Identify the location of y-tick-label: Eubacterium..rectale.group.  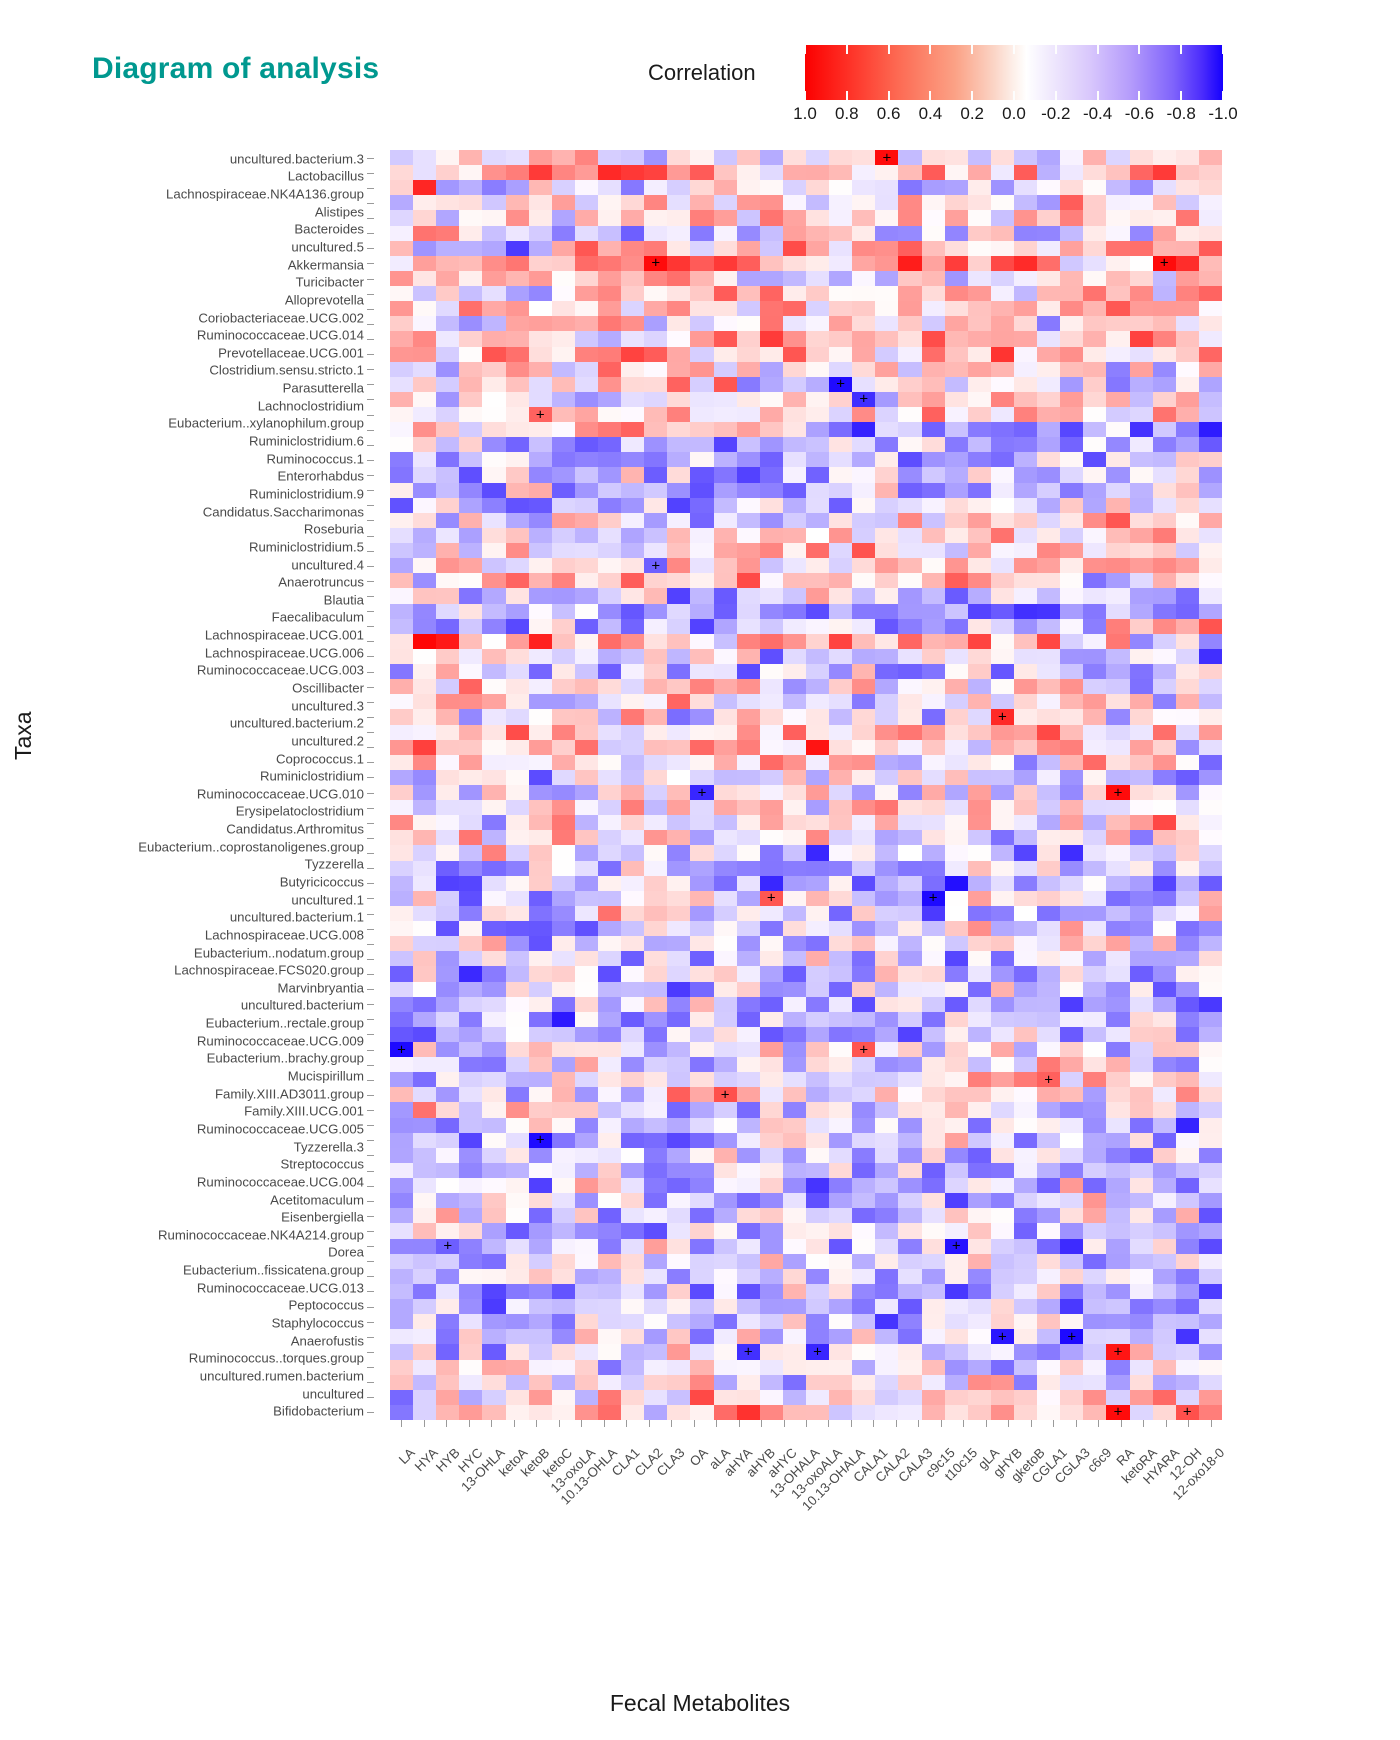
(284, 1023).